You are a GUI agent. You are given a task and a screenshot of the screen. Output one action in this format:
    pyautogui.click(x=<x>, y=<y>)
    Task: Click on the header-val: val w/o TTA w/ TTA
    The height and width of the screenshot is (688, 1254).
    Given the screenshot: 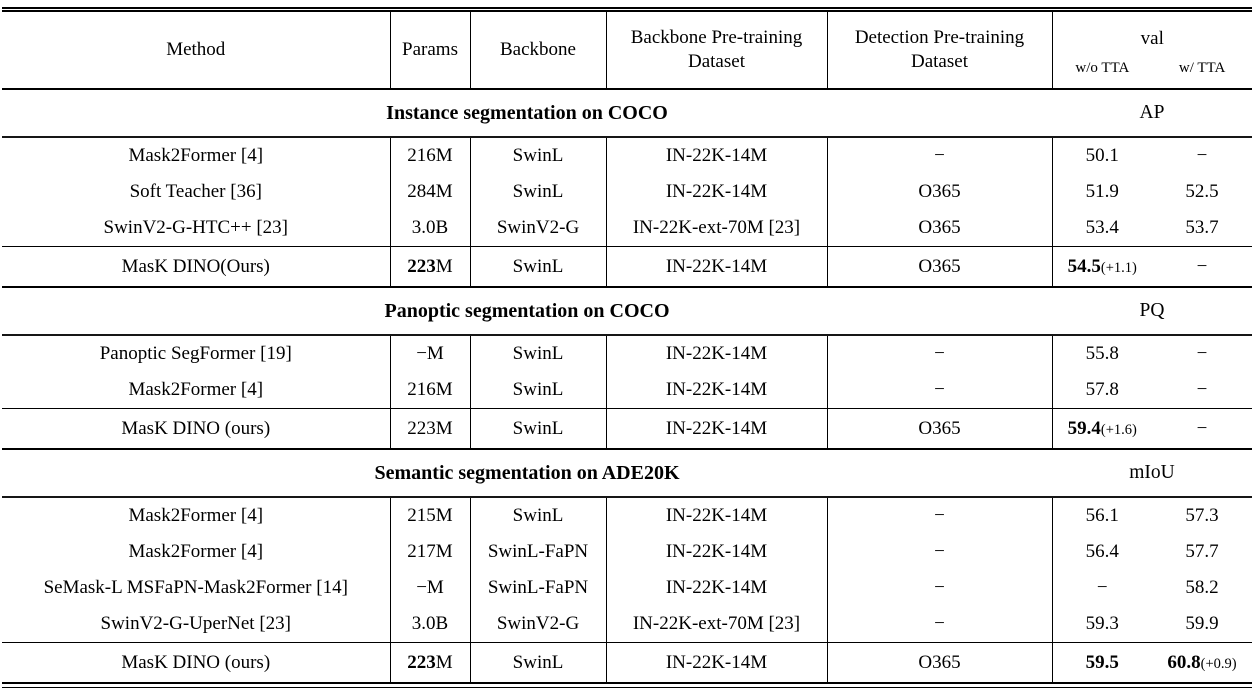 What is the action you would take?
    pyautogui.click(x=1152, y=49)
    